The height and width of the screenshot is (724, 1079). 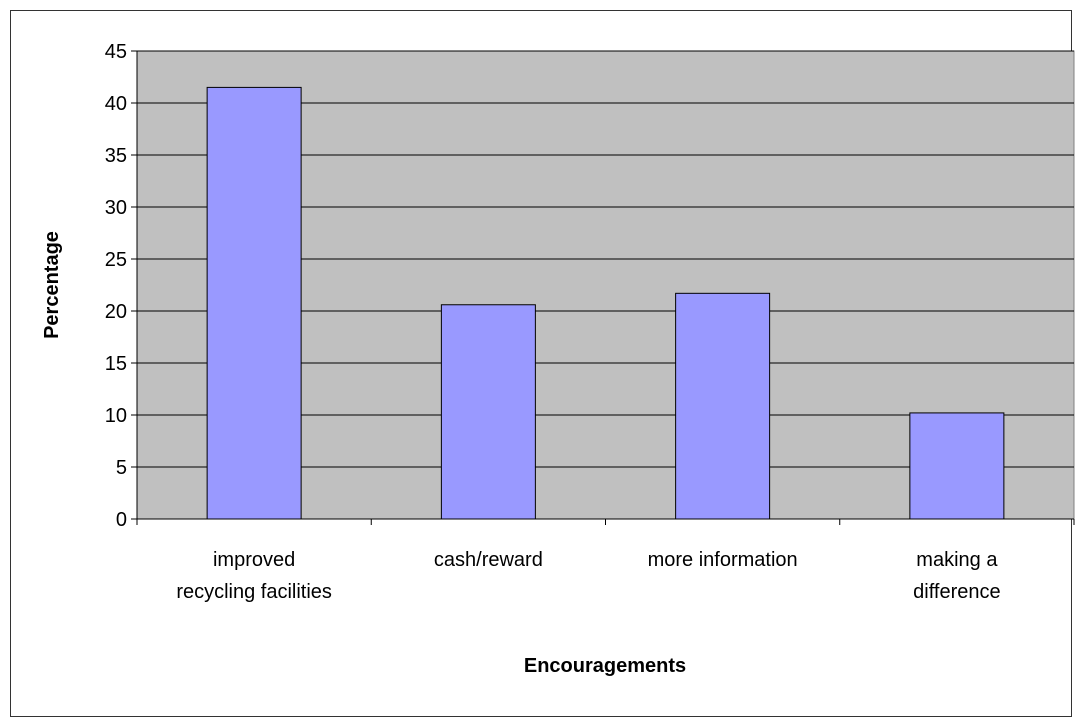 I want to click on x-category-label: making a, so click(x=957, y=560).